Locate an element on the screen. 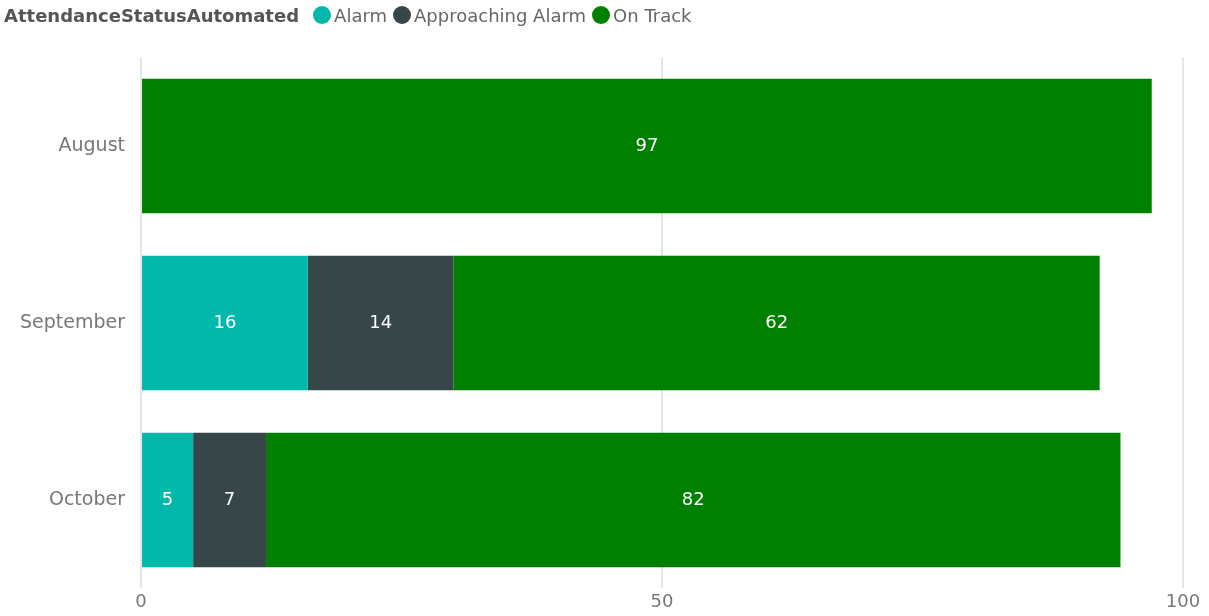 The height and width of the screenshot is (616, 1209). x-tick-label: 50 is located at coordinates (662, 600).